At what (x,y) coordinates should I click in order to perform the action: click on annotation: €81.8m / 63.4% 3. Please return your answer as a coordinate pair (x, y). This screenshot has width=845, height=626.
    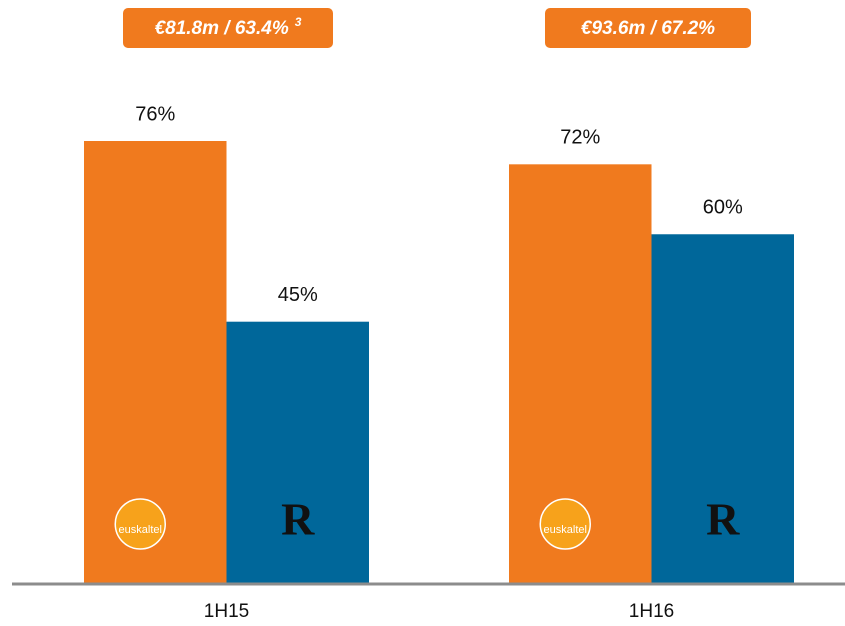
    Looking at the image, I should click on (228, 27).